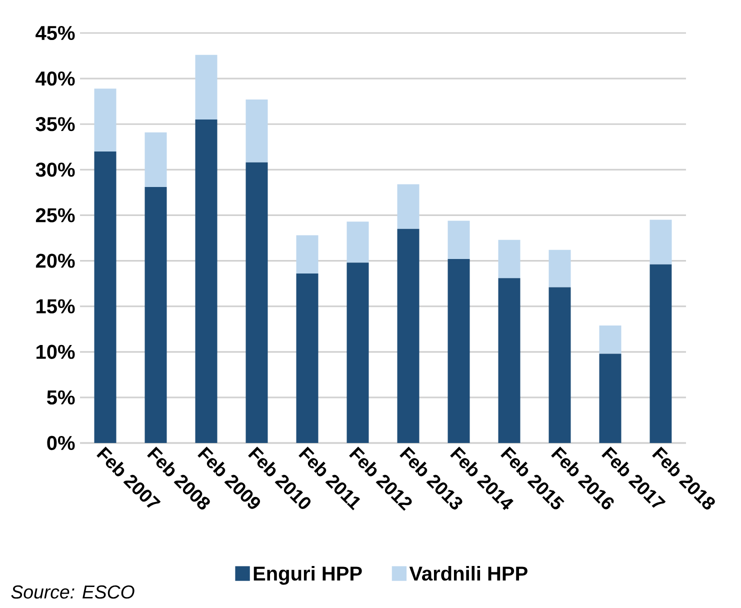 This screenshot has width=741, height=608. Describe the element at coordinates (55, 124) in the screenshot. I see `y-tick-label: 35%` at that location.